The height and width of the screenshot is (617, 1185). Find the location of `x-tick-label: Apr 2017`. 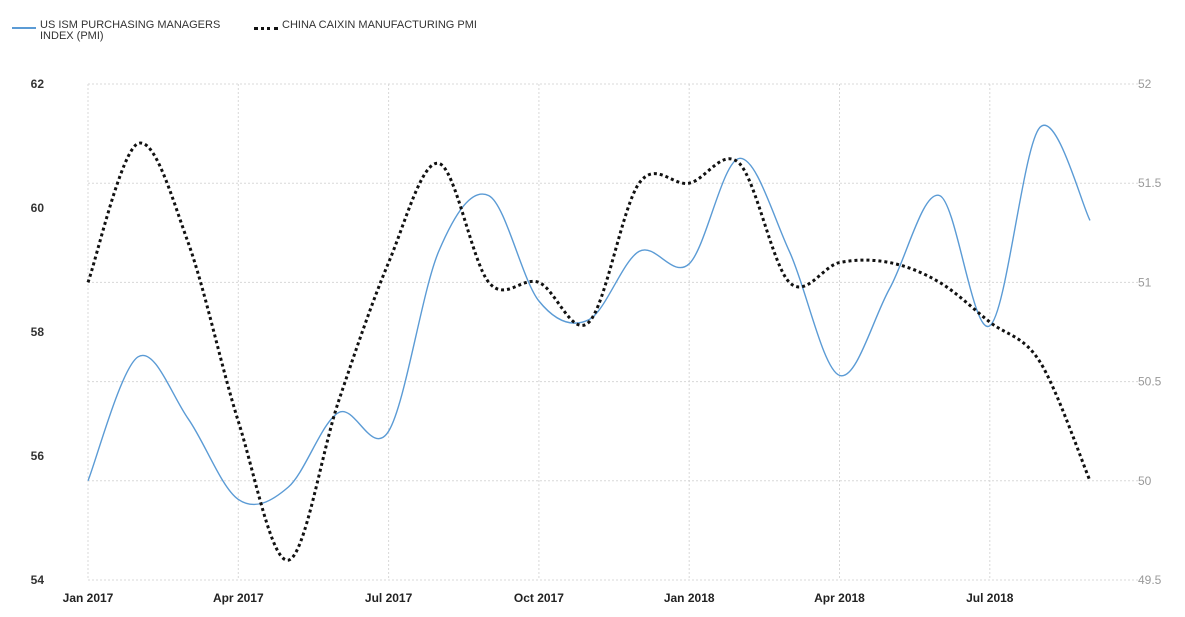

x-tick-label: Apr 2017 is located at coordinates (238, 598).